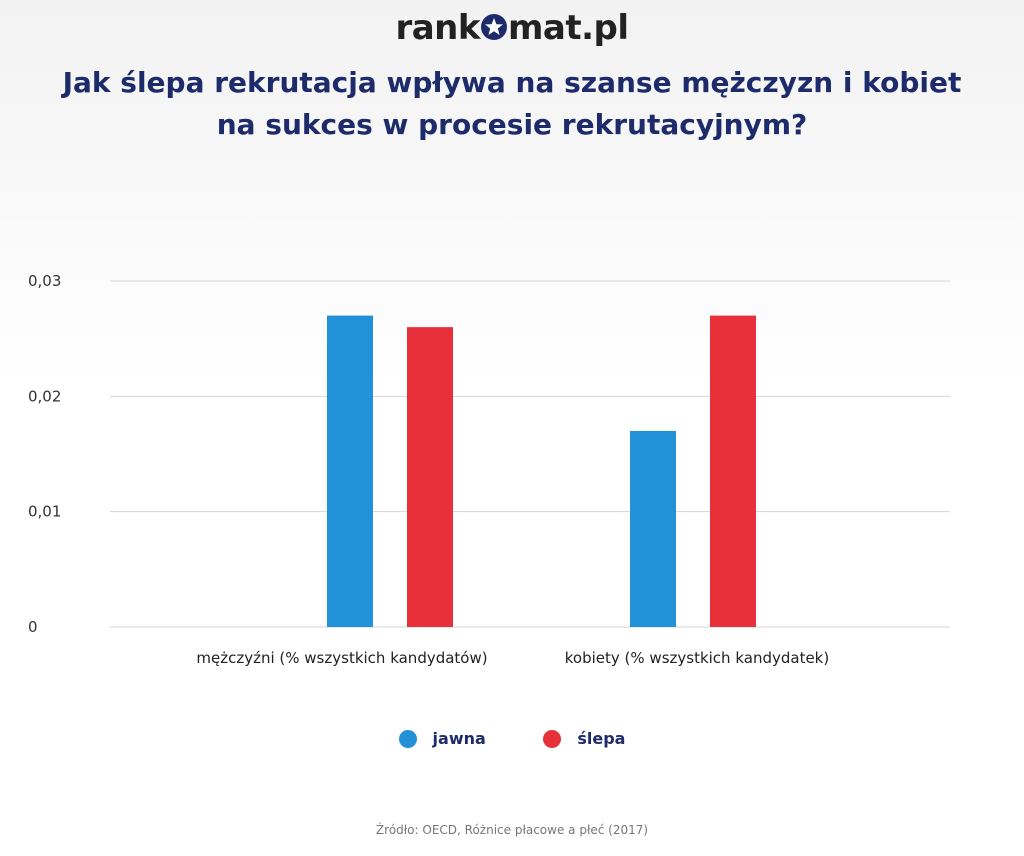  What do you see at coordinates (601, 738) in the screenshot?
I see `legend-label-slepa: ślepa` at bounding box center [601, 738].